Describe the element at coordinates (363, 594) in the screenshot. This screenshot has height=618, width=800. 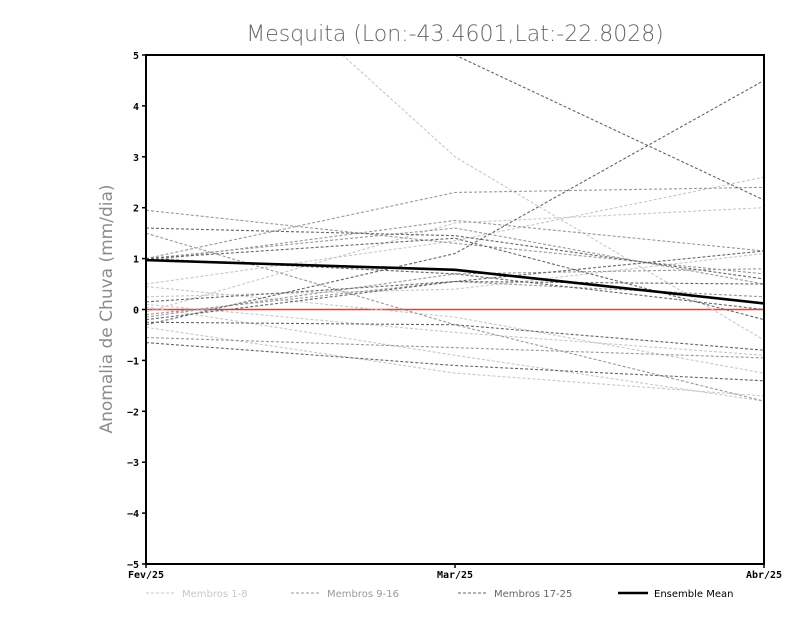
I see `legend-label: Membros 9-16` at that location.